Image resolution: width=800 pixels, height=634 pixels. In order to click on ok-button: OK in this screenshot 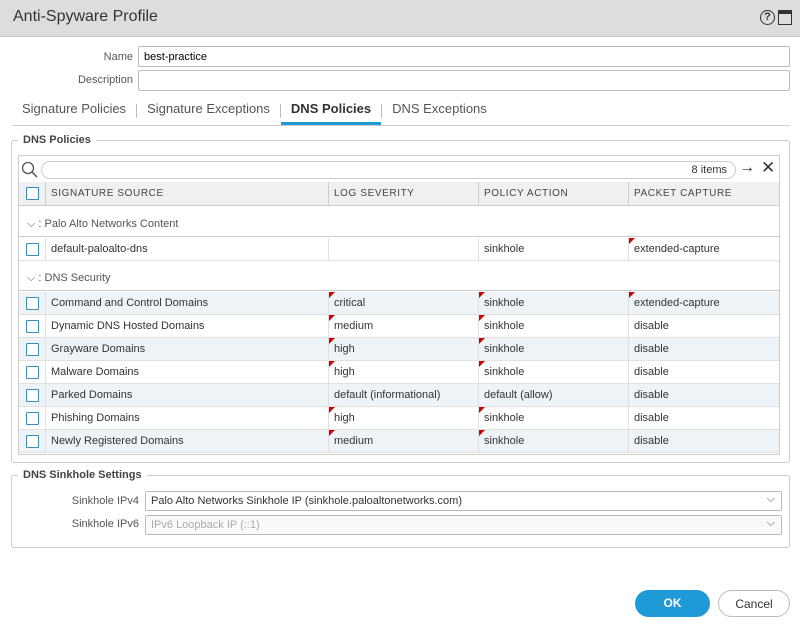, I will do `click(672, 603)`.